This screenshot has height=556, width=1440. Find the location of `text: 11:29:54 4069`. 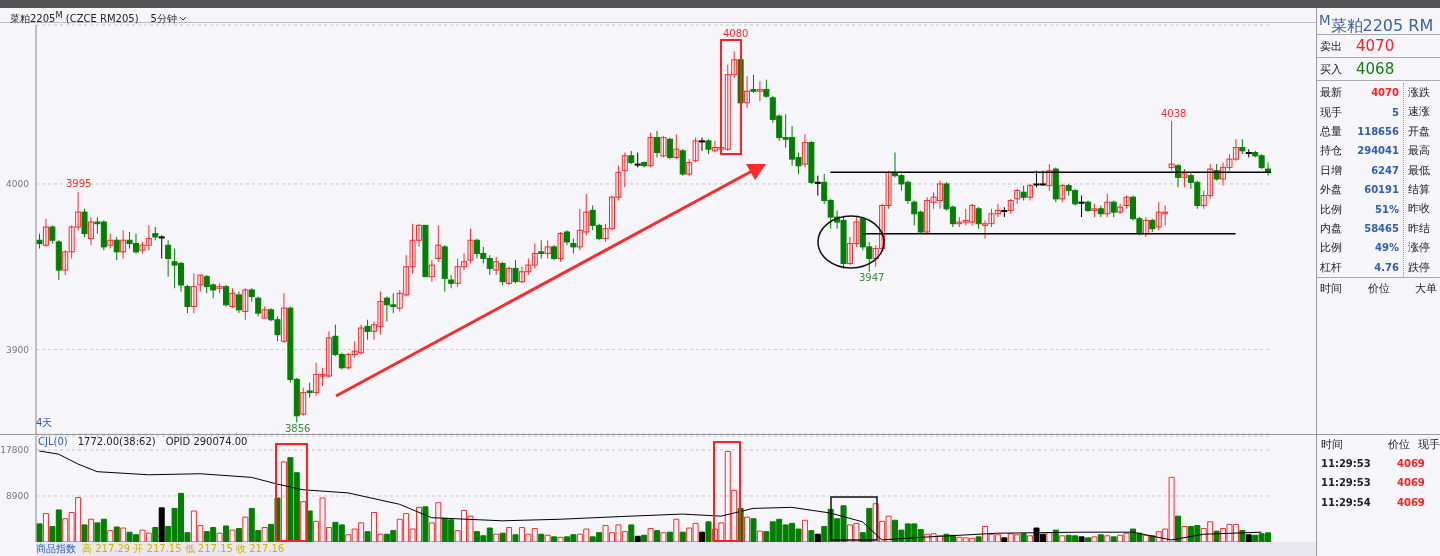

text: 11:29:54 4069 is located at coordinates (1373, 502).